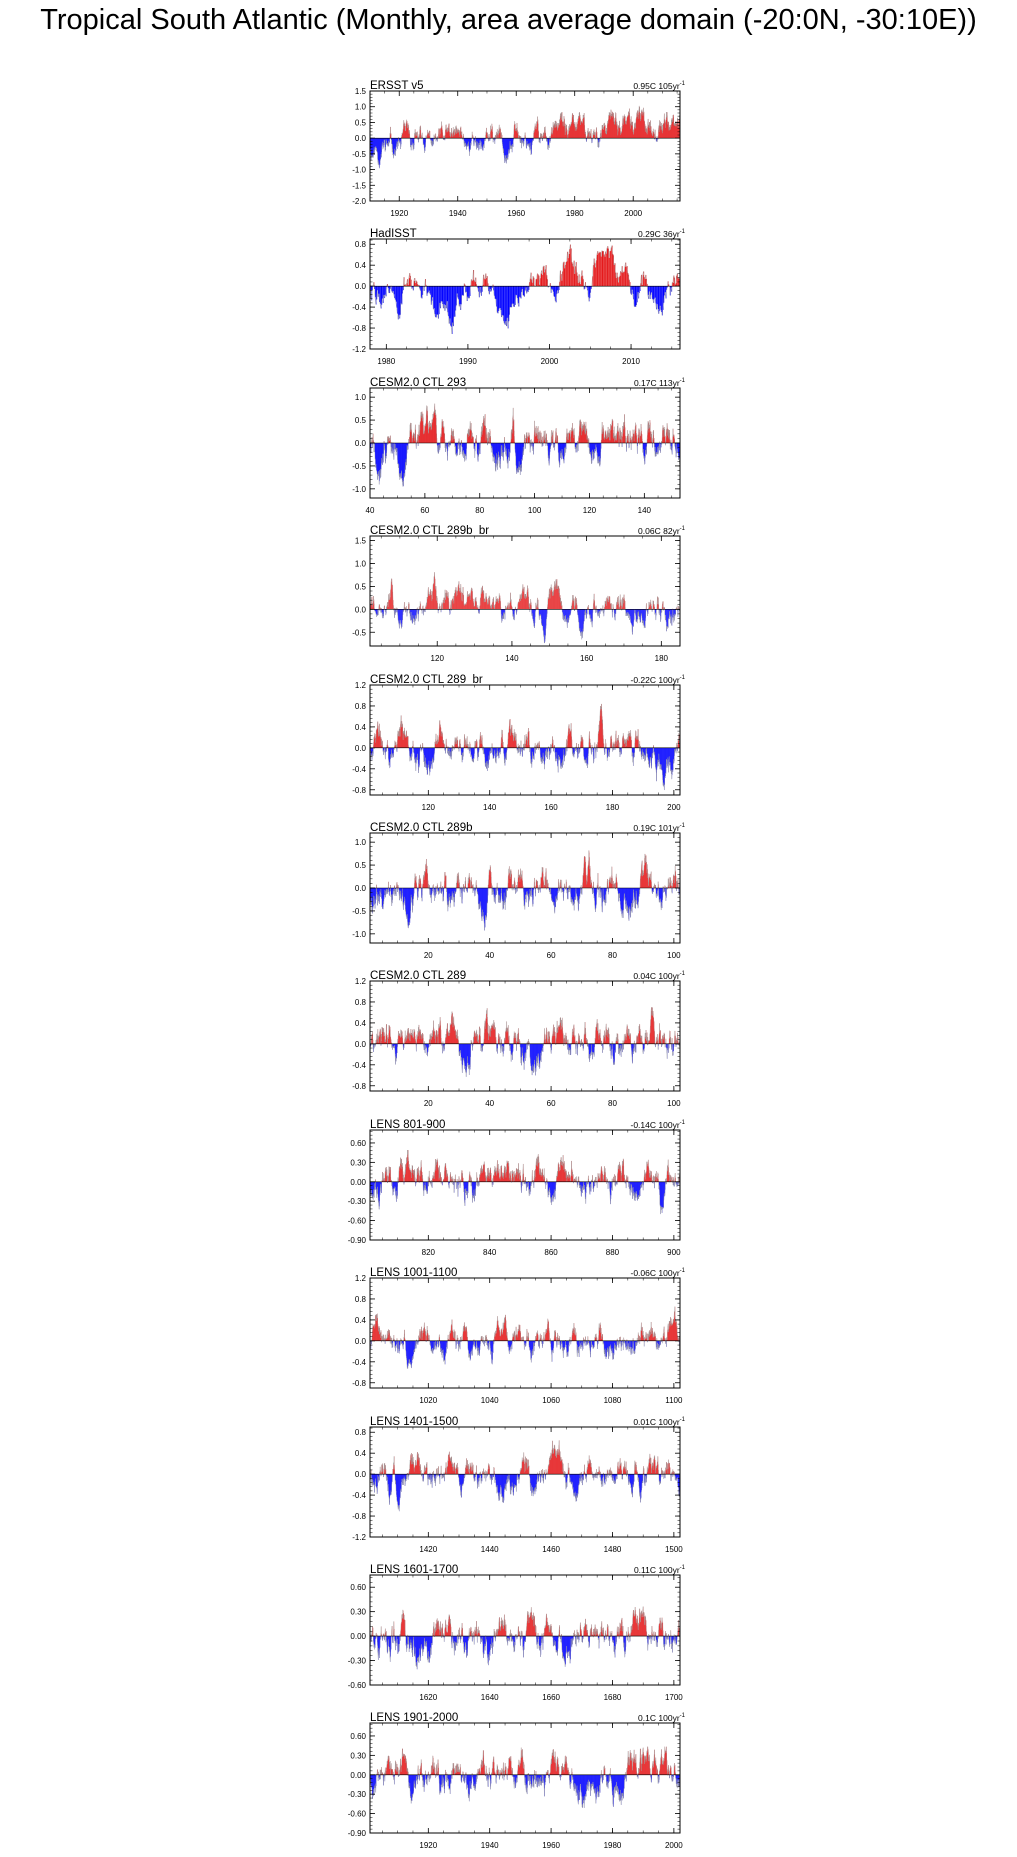 The height and width of the screenshot is (1857, 1017). What do you see at coordinates (669, 382) in the screenshot?
I see `trend-period: 113yr` at bounding box center [669, 382].